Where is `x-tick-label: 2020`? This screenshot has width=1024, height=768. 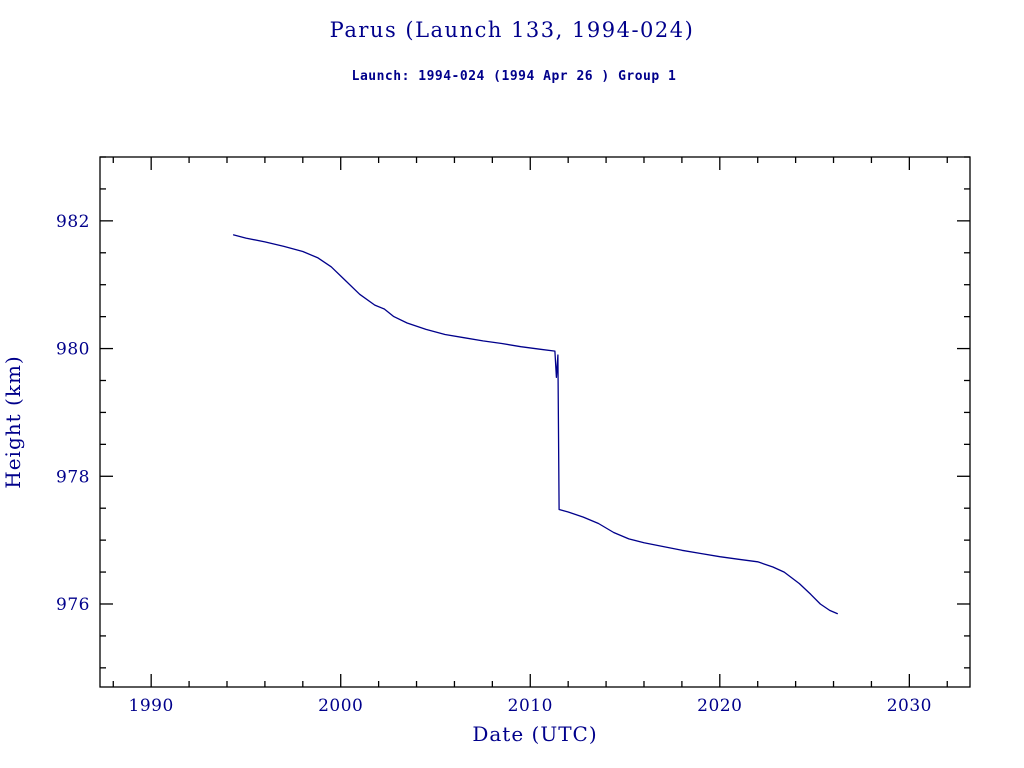
x-tick-label: 2020 is located at coordinates (719, 706).